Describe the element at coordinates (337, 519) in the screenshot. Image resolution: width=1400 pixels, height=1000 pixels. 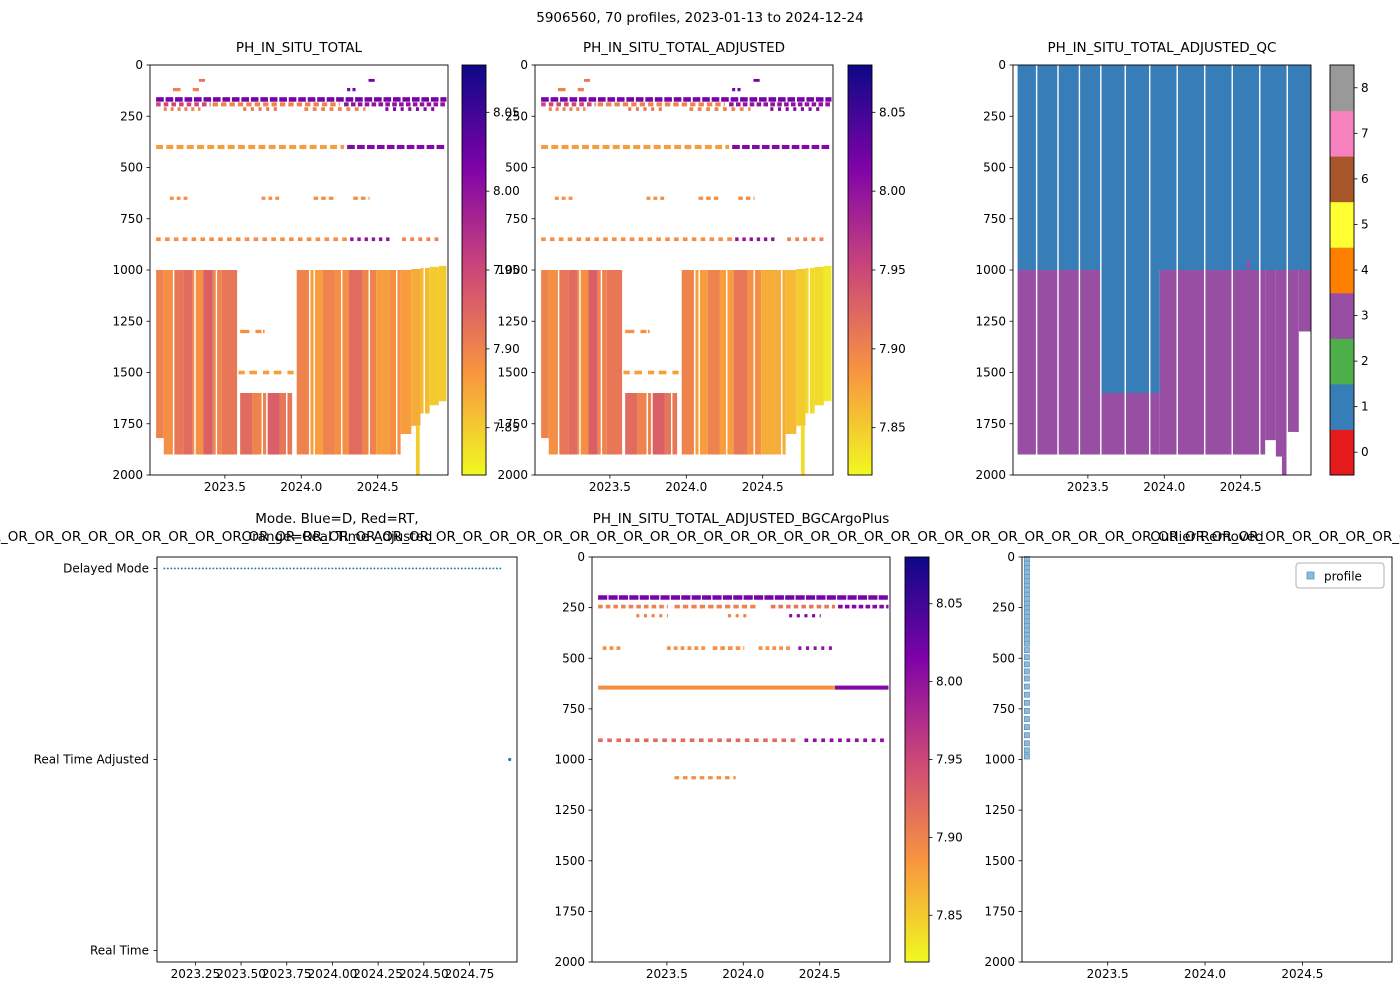
I see `title-mode-line1: Mode. Blue=D, Red=RT,` at that location.